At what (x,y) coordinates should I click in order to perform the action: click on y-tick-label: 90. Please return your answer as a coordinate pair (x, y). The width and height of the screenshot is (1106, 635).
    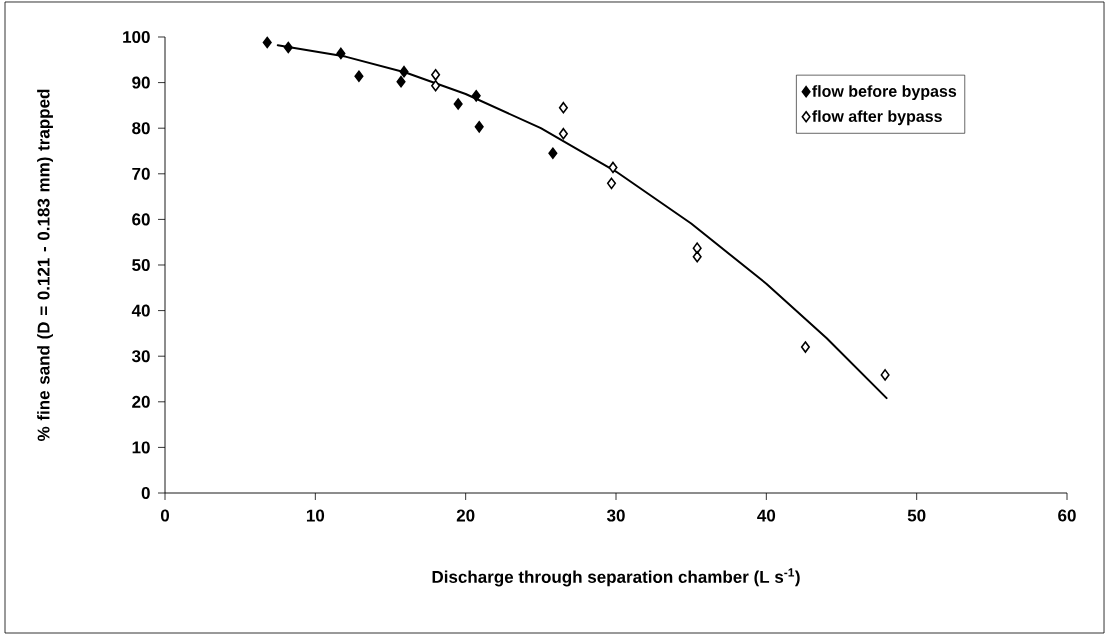
    Looking at the image, I should click on (141, 82).